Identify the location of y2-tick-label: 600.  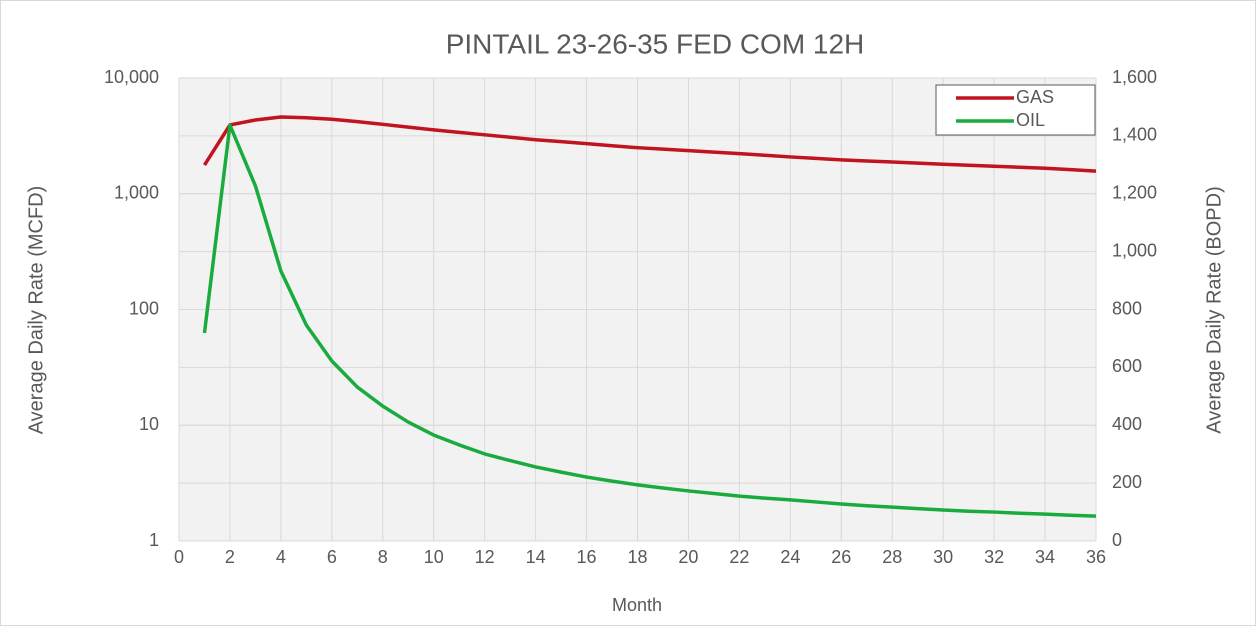
(1127, 366).